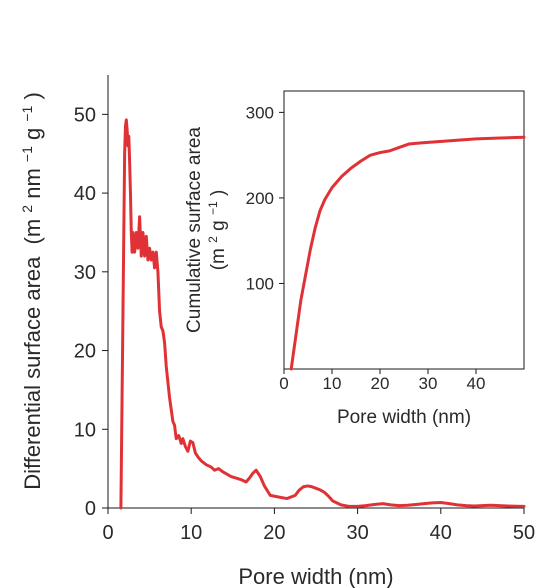  I want to click on inset-x-tick-label-1: 10, so click(332, 383).